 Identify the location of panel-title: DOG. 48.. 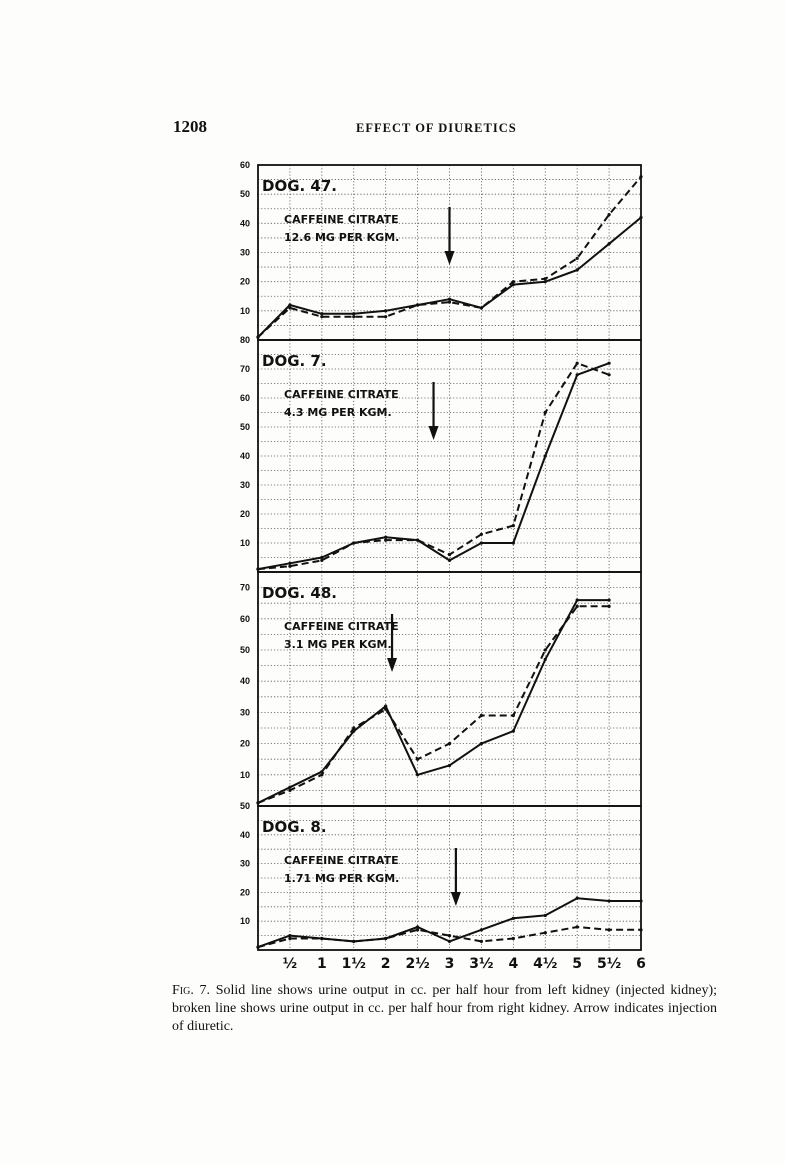
(299, 593).